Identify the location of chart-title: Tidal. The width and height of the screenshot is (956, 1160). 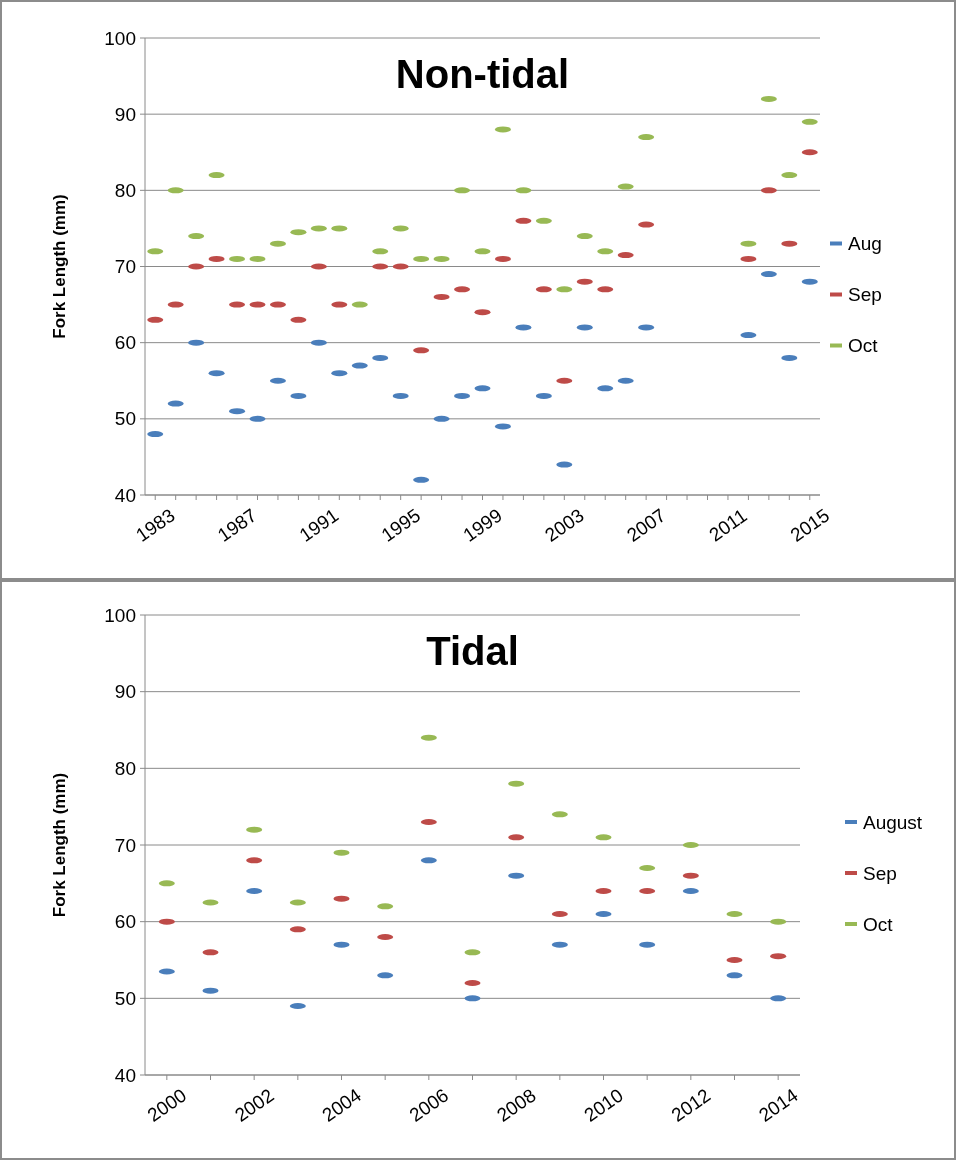
(472, 651).